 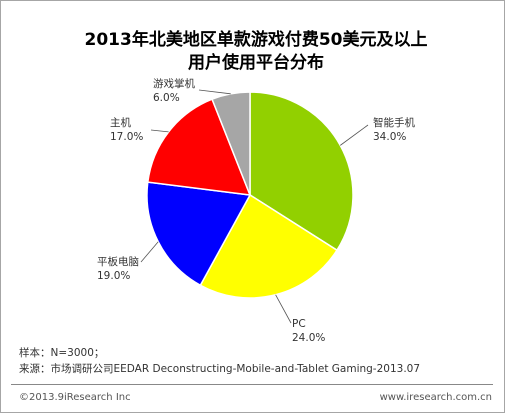 I want to click on chart-title-line1: 2013年北美地区单款游戏付费50美元及以上, so click(x=256, y=40).